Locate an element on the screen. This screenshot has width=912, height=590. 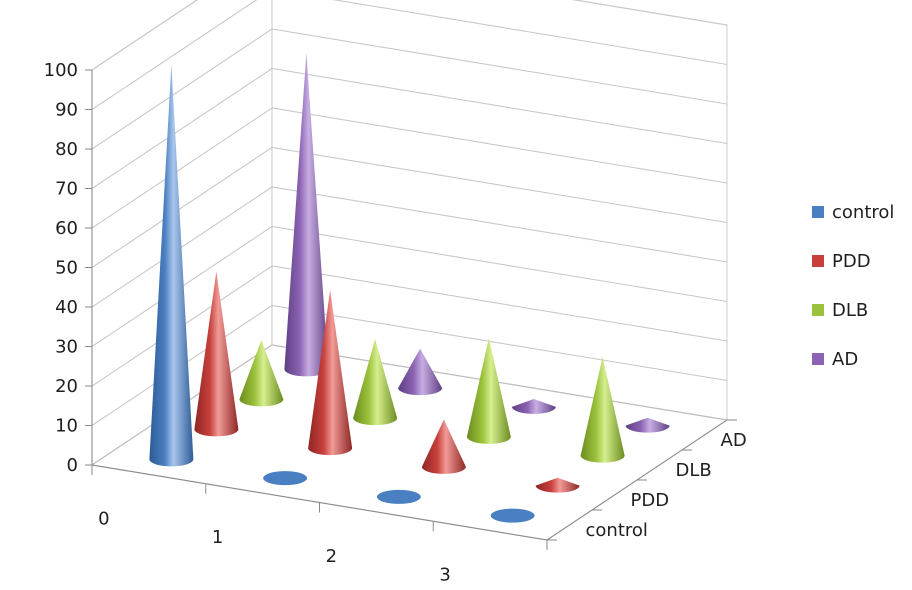
y-tick-label: 10 is located at coordinates (66, 426).